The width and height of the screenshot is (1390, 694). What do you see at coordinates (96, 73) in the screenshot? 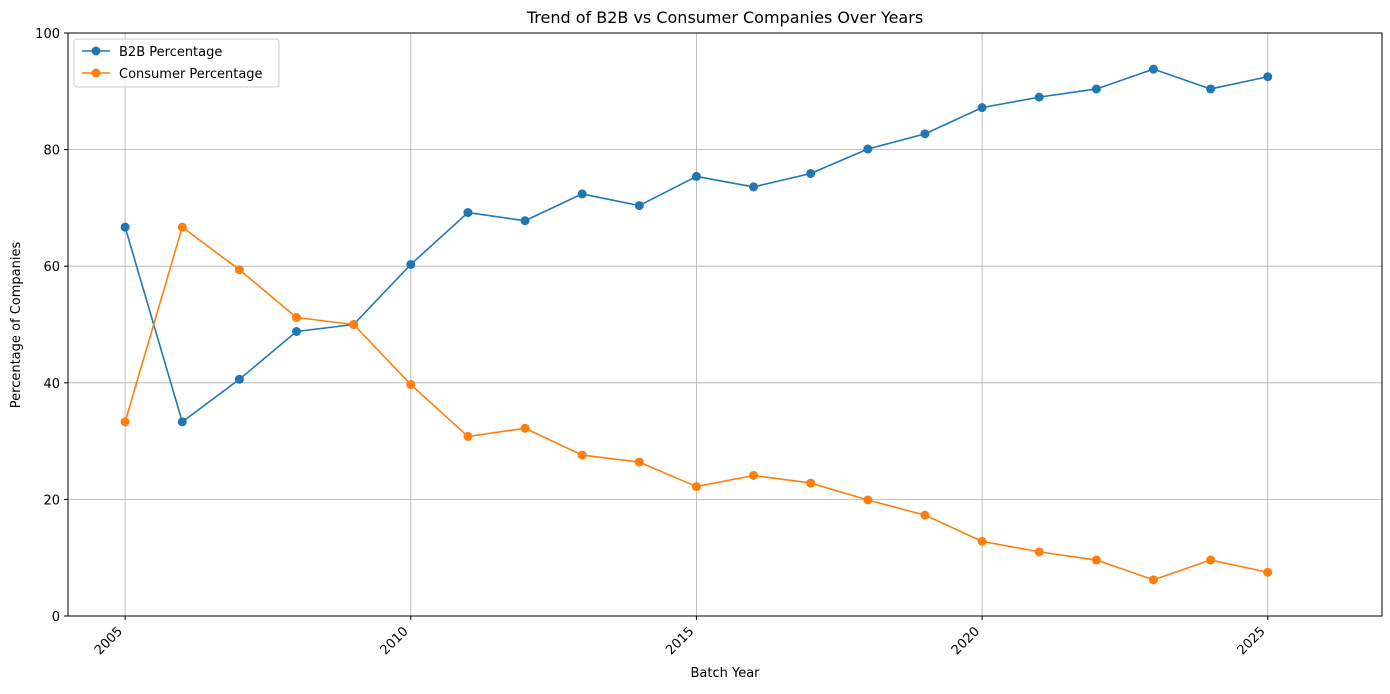
I see `consumer-legend-marker` at bounding box center [96, 73].